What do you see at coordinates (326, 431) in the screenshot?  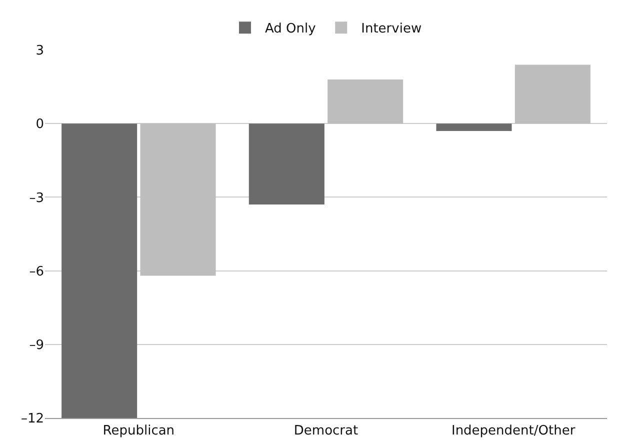 I see `x-tick-label: Democrat` at bounding box center [326, 431].